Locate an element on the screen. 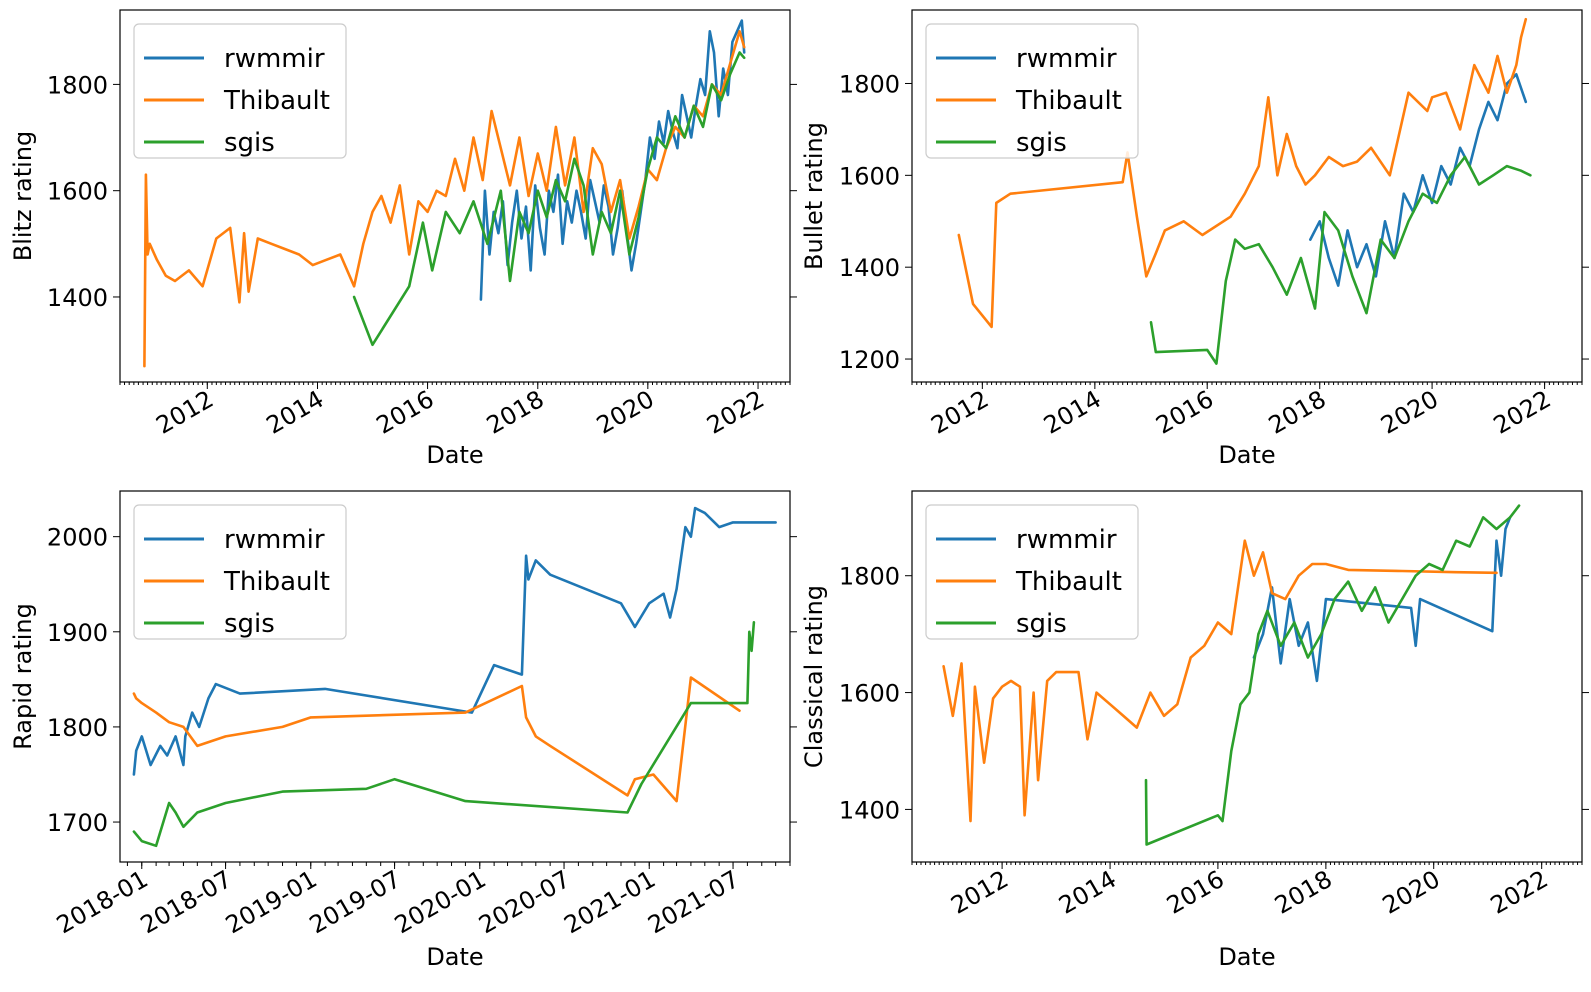  classical-x-tick-label: 2020 is located at coordinates (1411, 892).